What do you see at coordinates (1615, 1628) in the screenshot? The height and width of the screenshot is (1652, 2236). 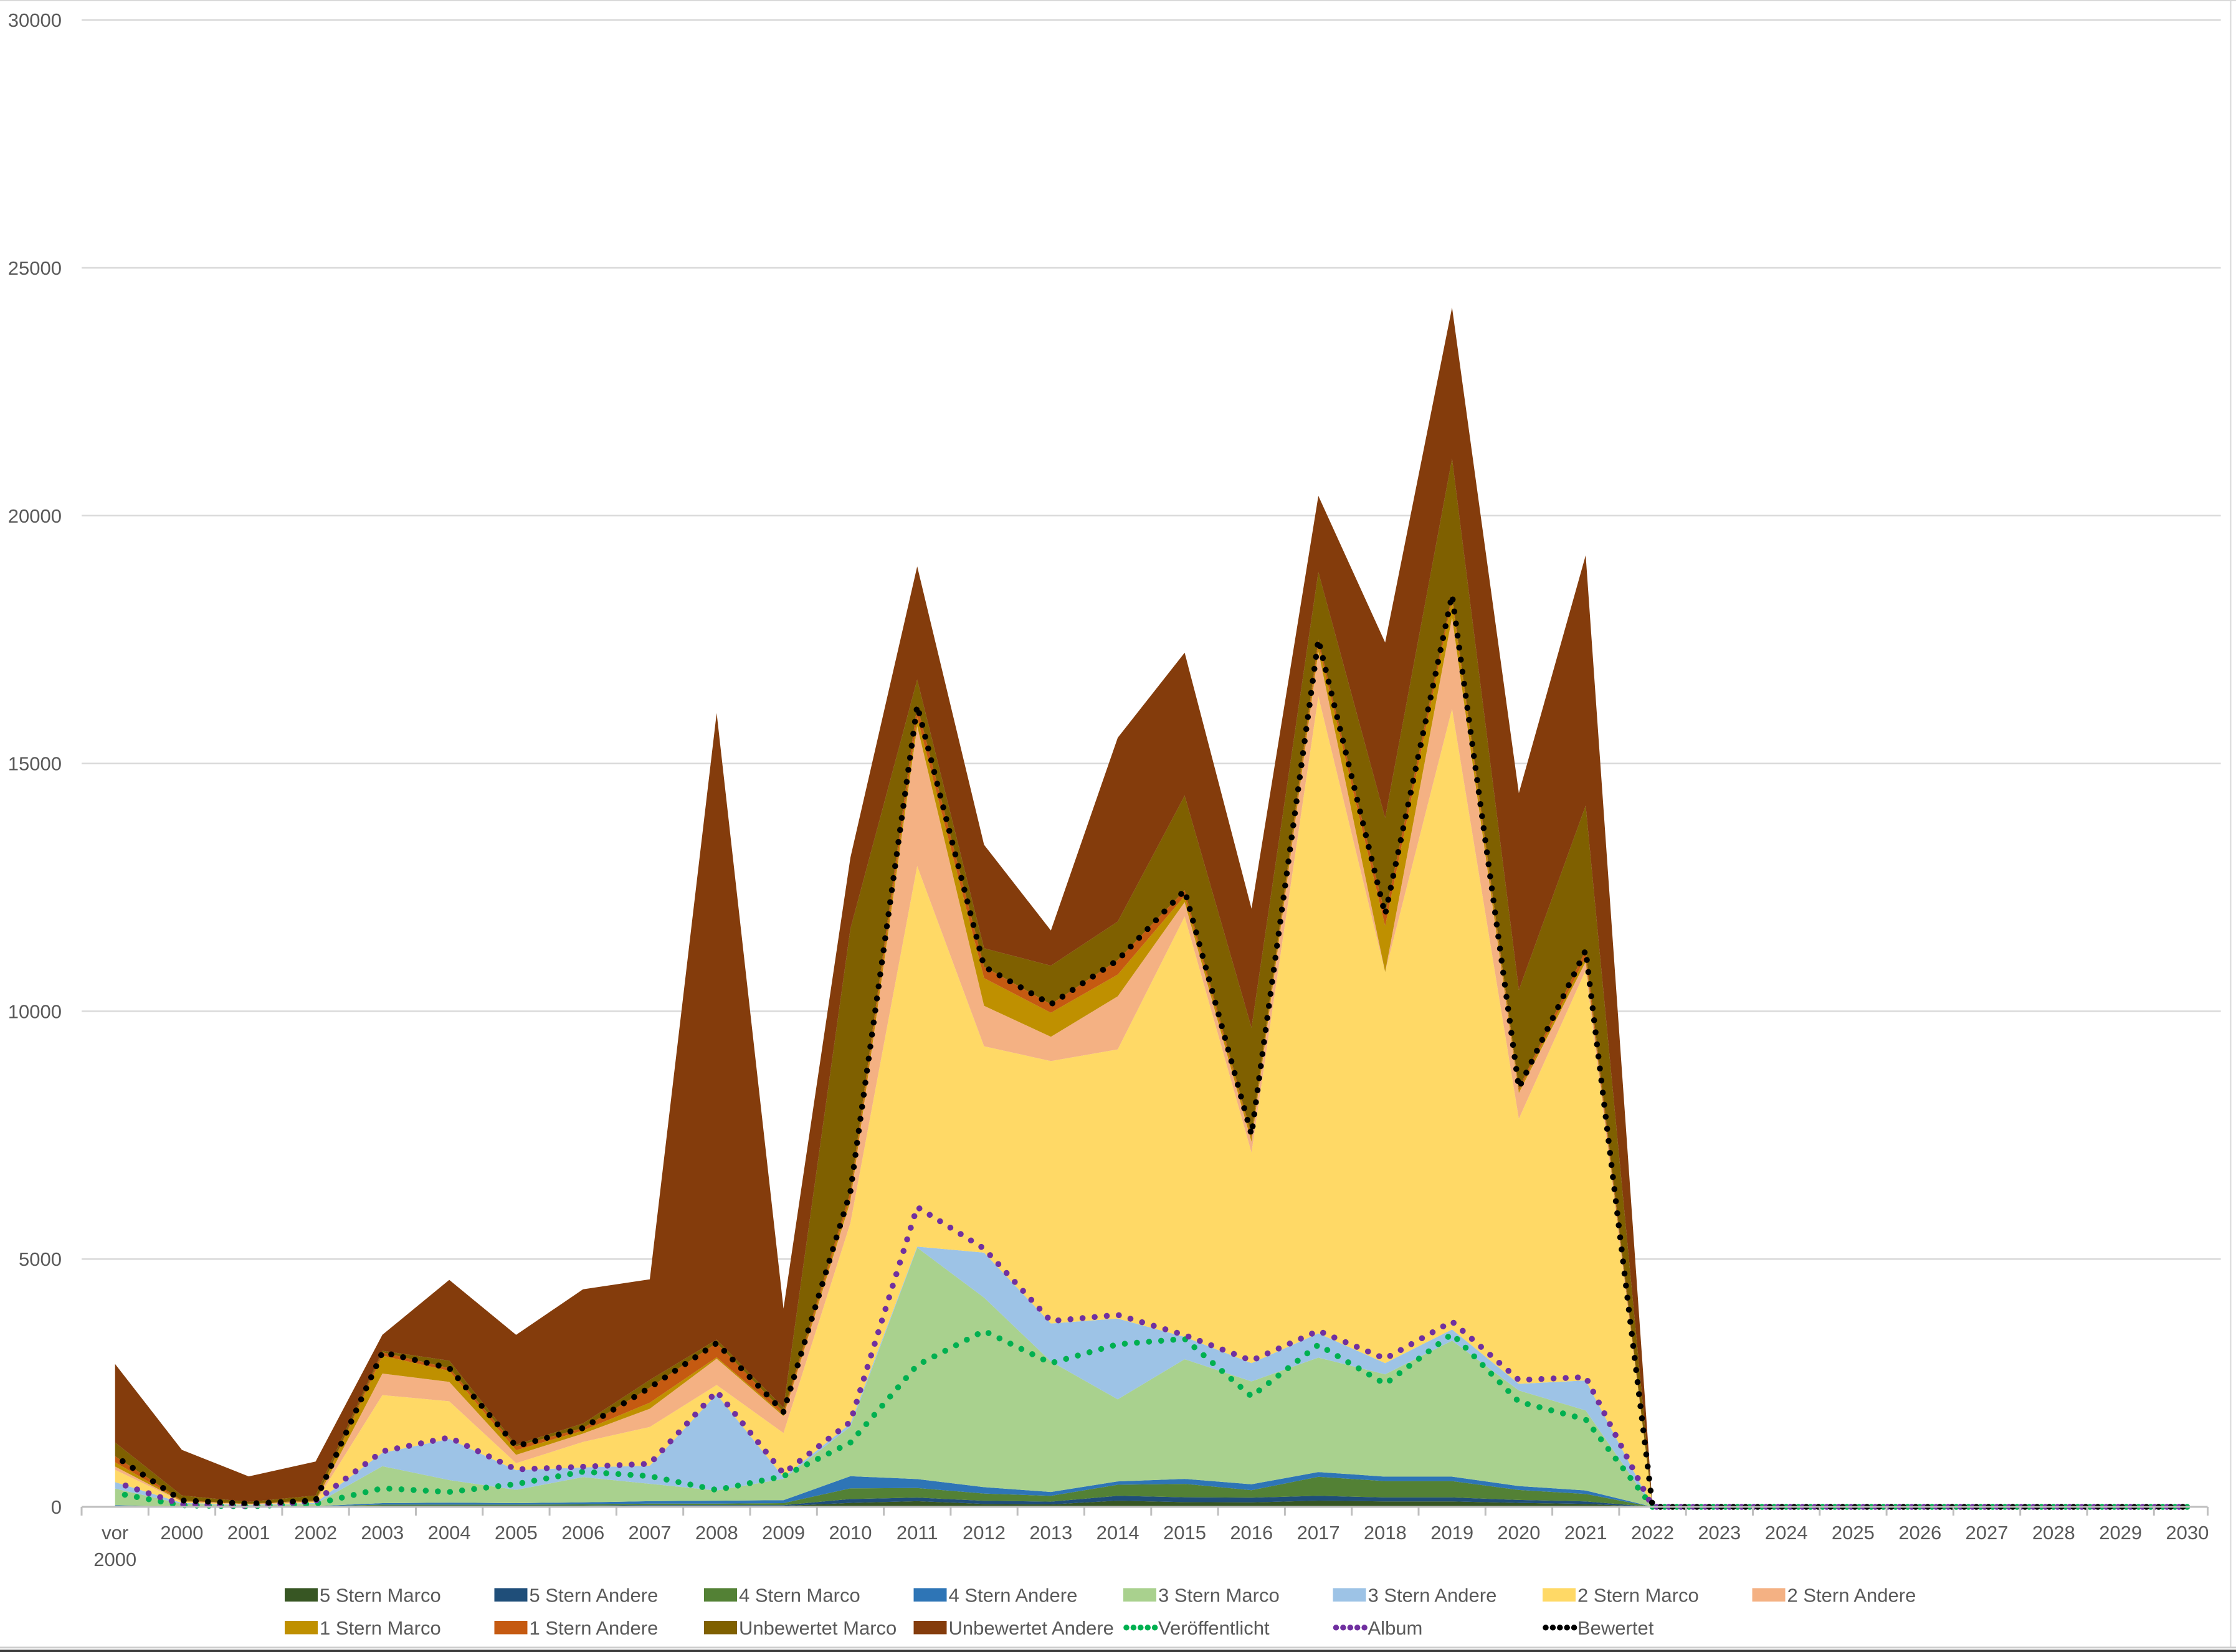 I see `svg-text: Bewertet` at bounding box center [1615, 1628].